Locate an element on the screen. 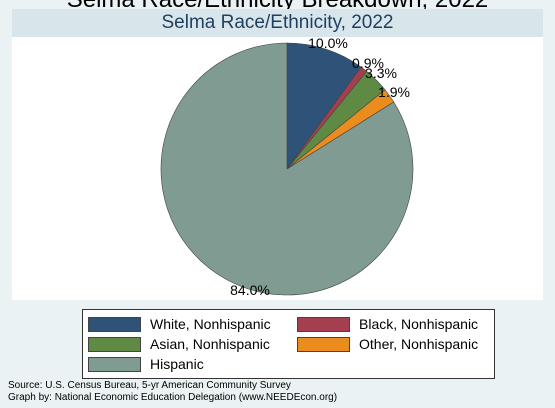 The height and width of the screenshot is (408, 555). legend-label: Asian, Nonhispanic is located at coordinates (210, 344).